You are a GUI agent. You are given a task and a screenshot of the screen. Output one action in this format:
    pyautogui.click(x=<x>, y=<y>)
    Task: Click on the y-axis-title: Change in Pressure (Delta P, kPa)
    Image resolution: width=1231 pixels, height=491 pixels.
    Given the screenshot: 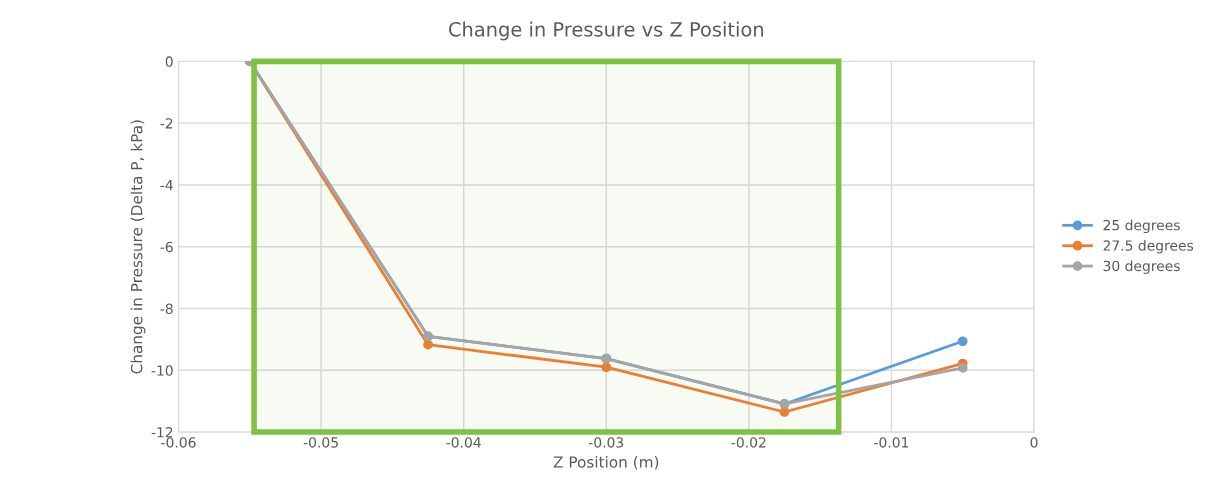 What is the action you would take?
    pyautogui.click(x=138, y=247)
    